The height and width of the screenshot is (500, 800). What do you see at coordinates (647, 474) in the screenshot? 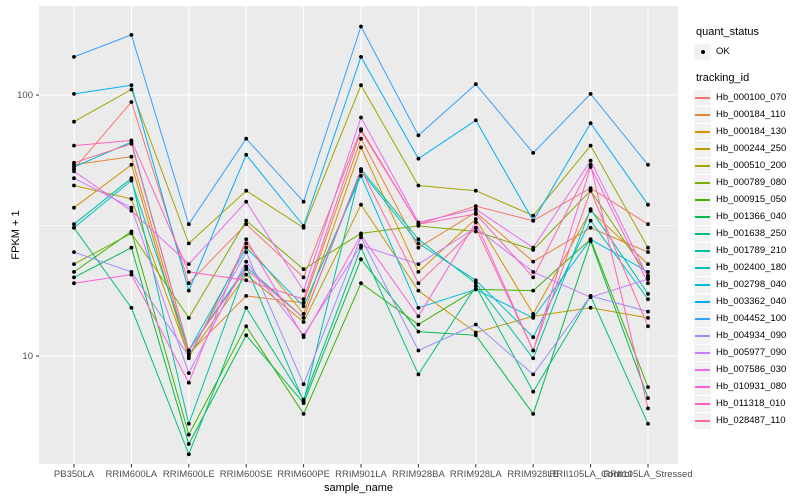
I see `svg-text: RRII105LA_Stressed` at bounding box center [647, 474].